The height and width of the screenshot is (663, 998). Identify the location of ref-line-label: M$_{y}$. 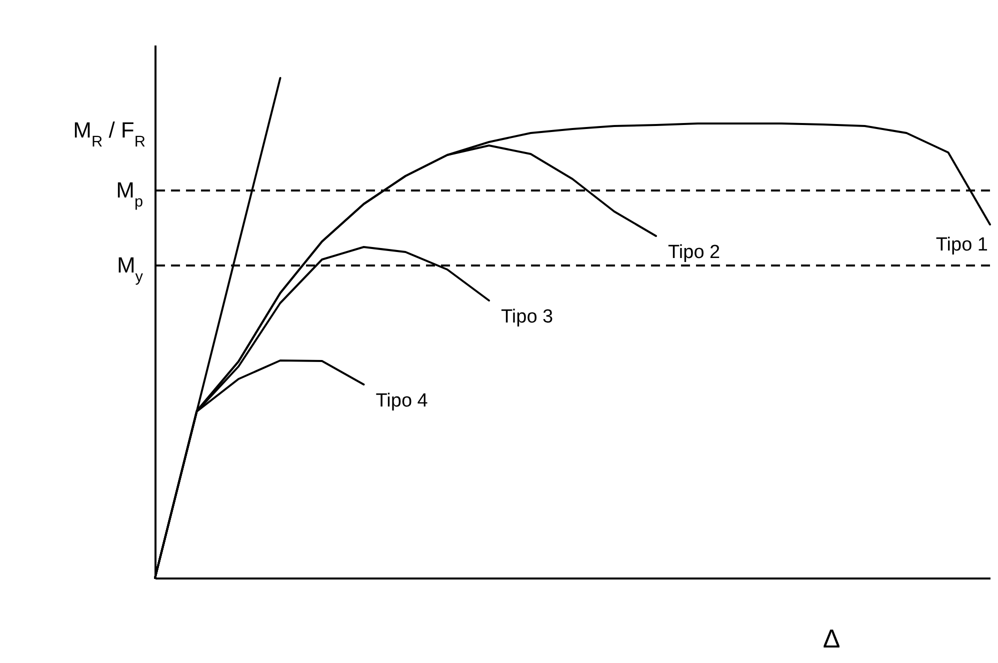
(130, 268).